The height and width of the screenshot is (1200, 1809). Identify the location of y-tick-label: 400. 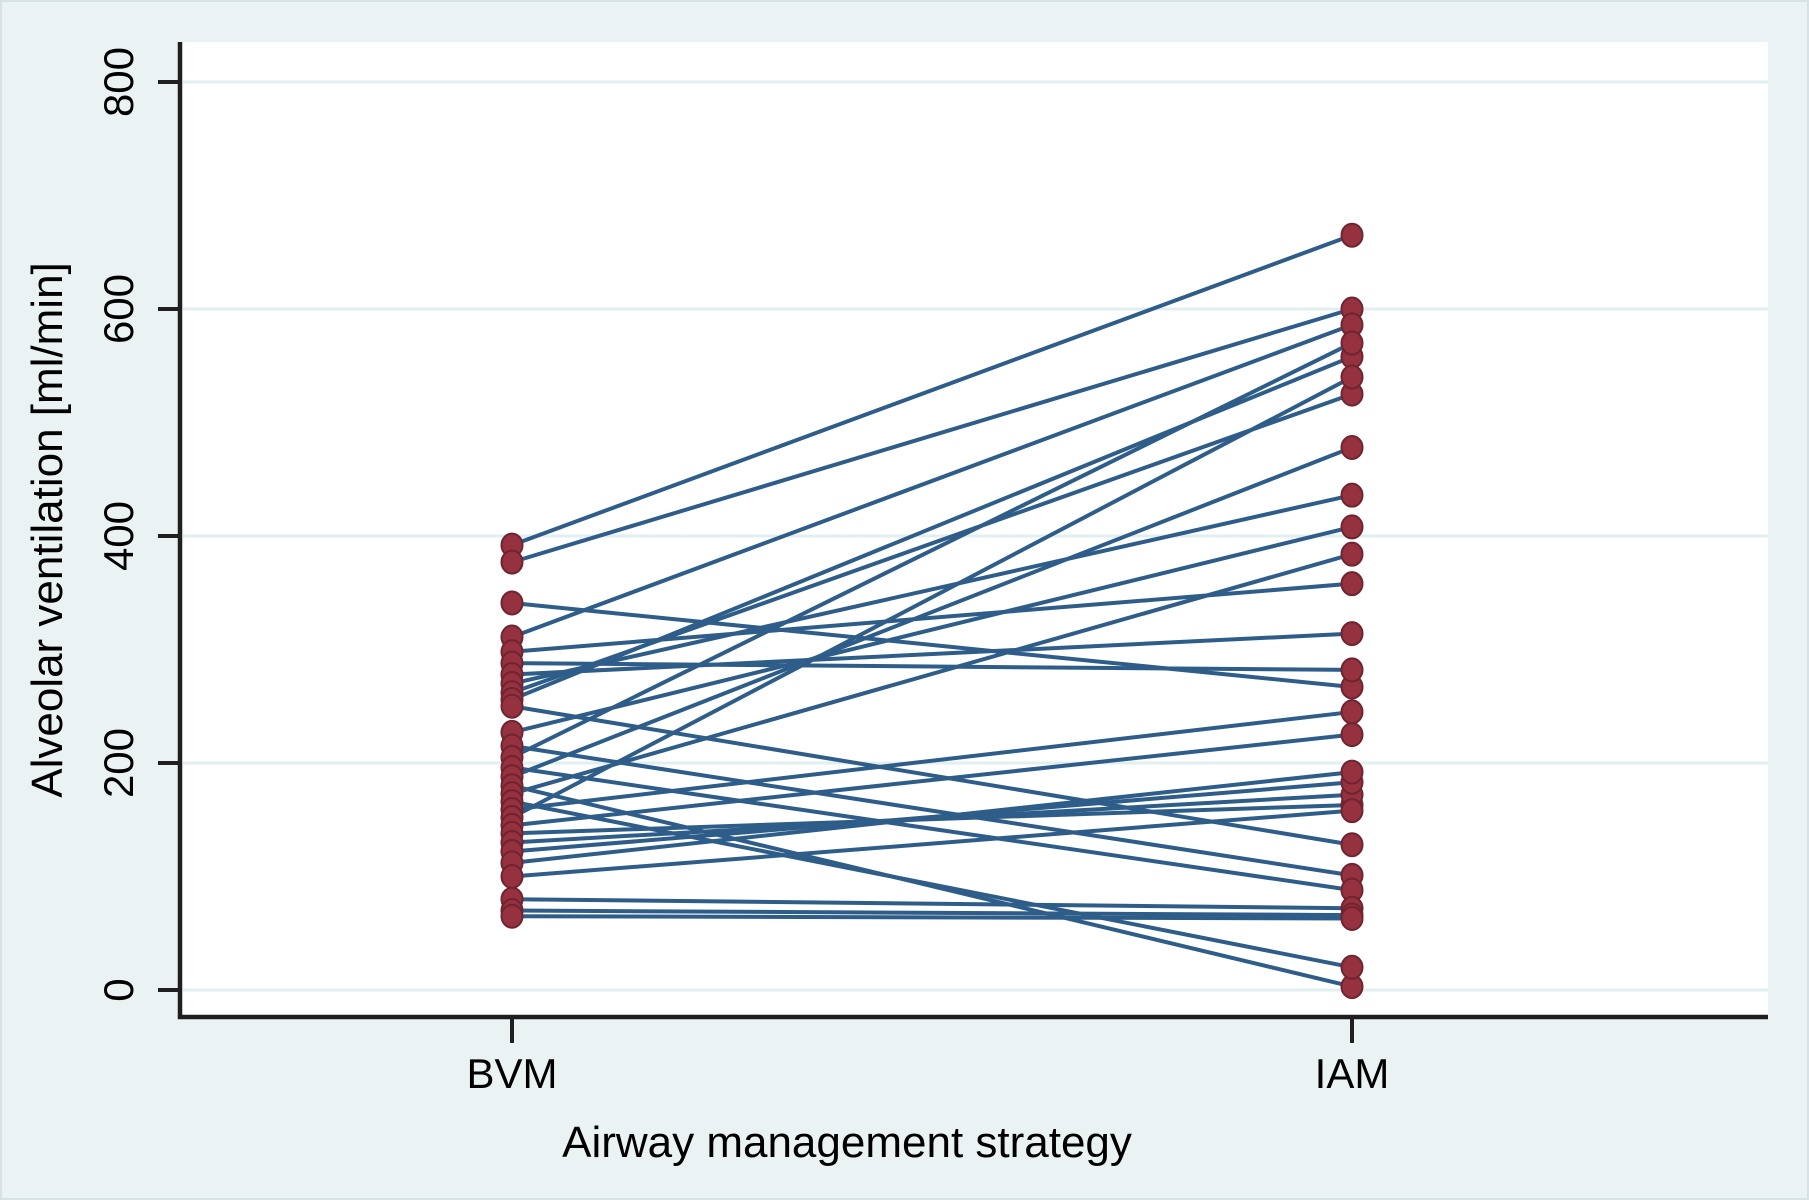
(118, 536).